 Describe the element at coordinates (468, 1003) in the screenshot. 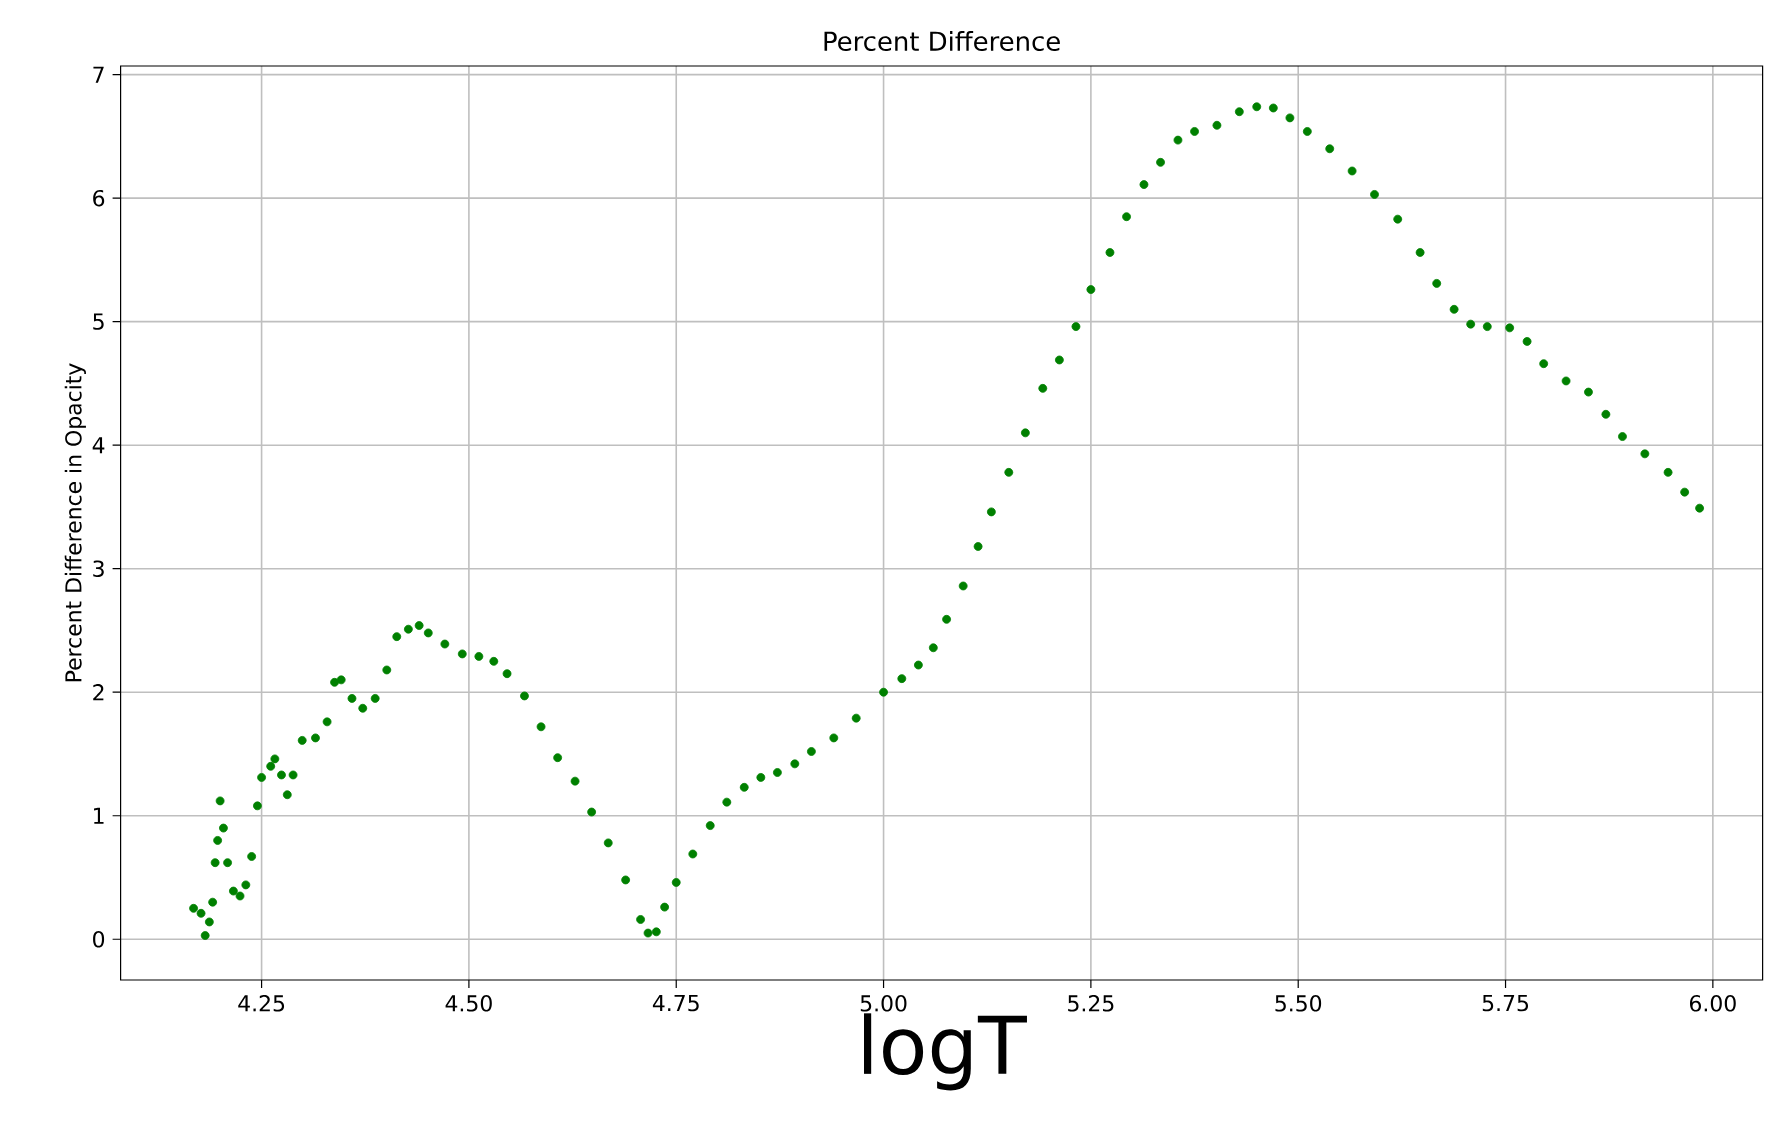

I see `x-tick-label: 4.50` at that location.